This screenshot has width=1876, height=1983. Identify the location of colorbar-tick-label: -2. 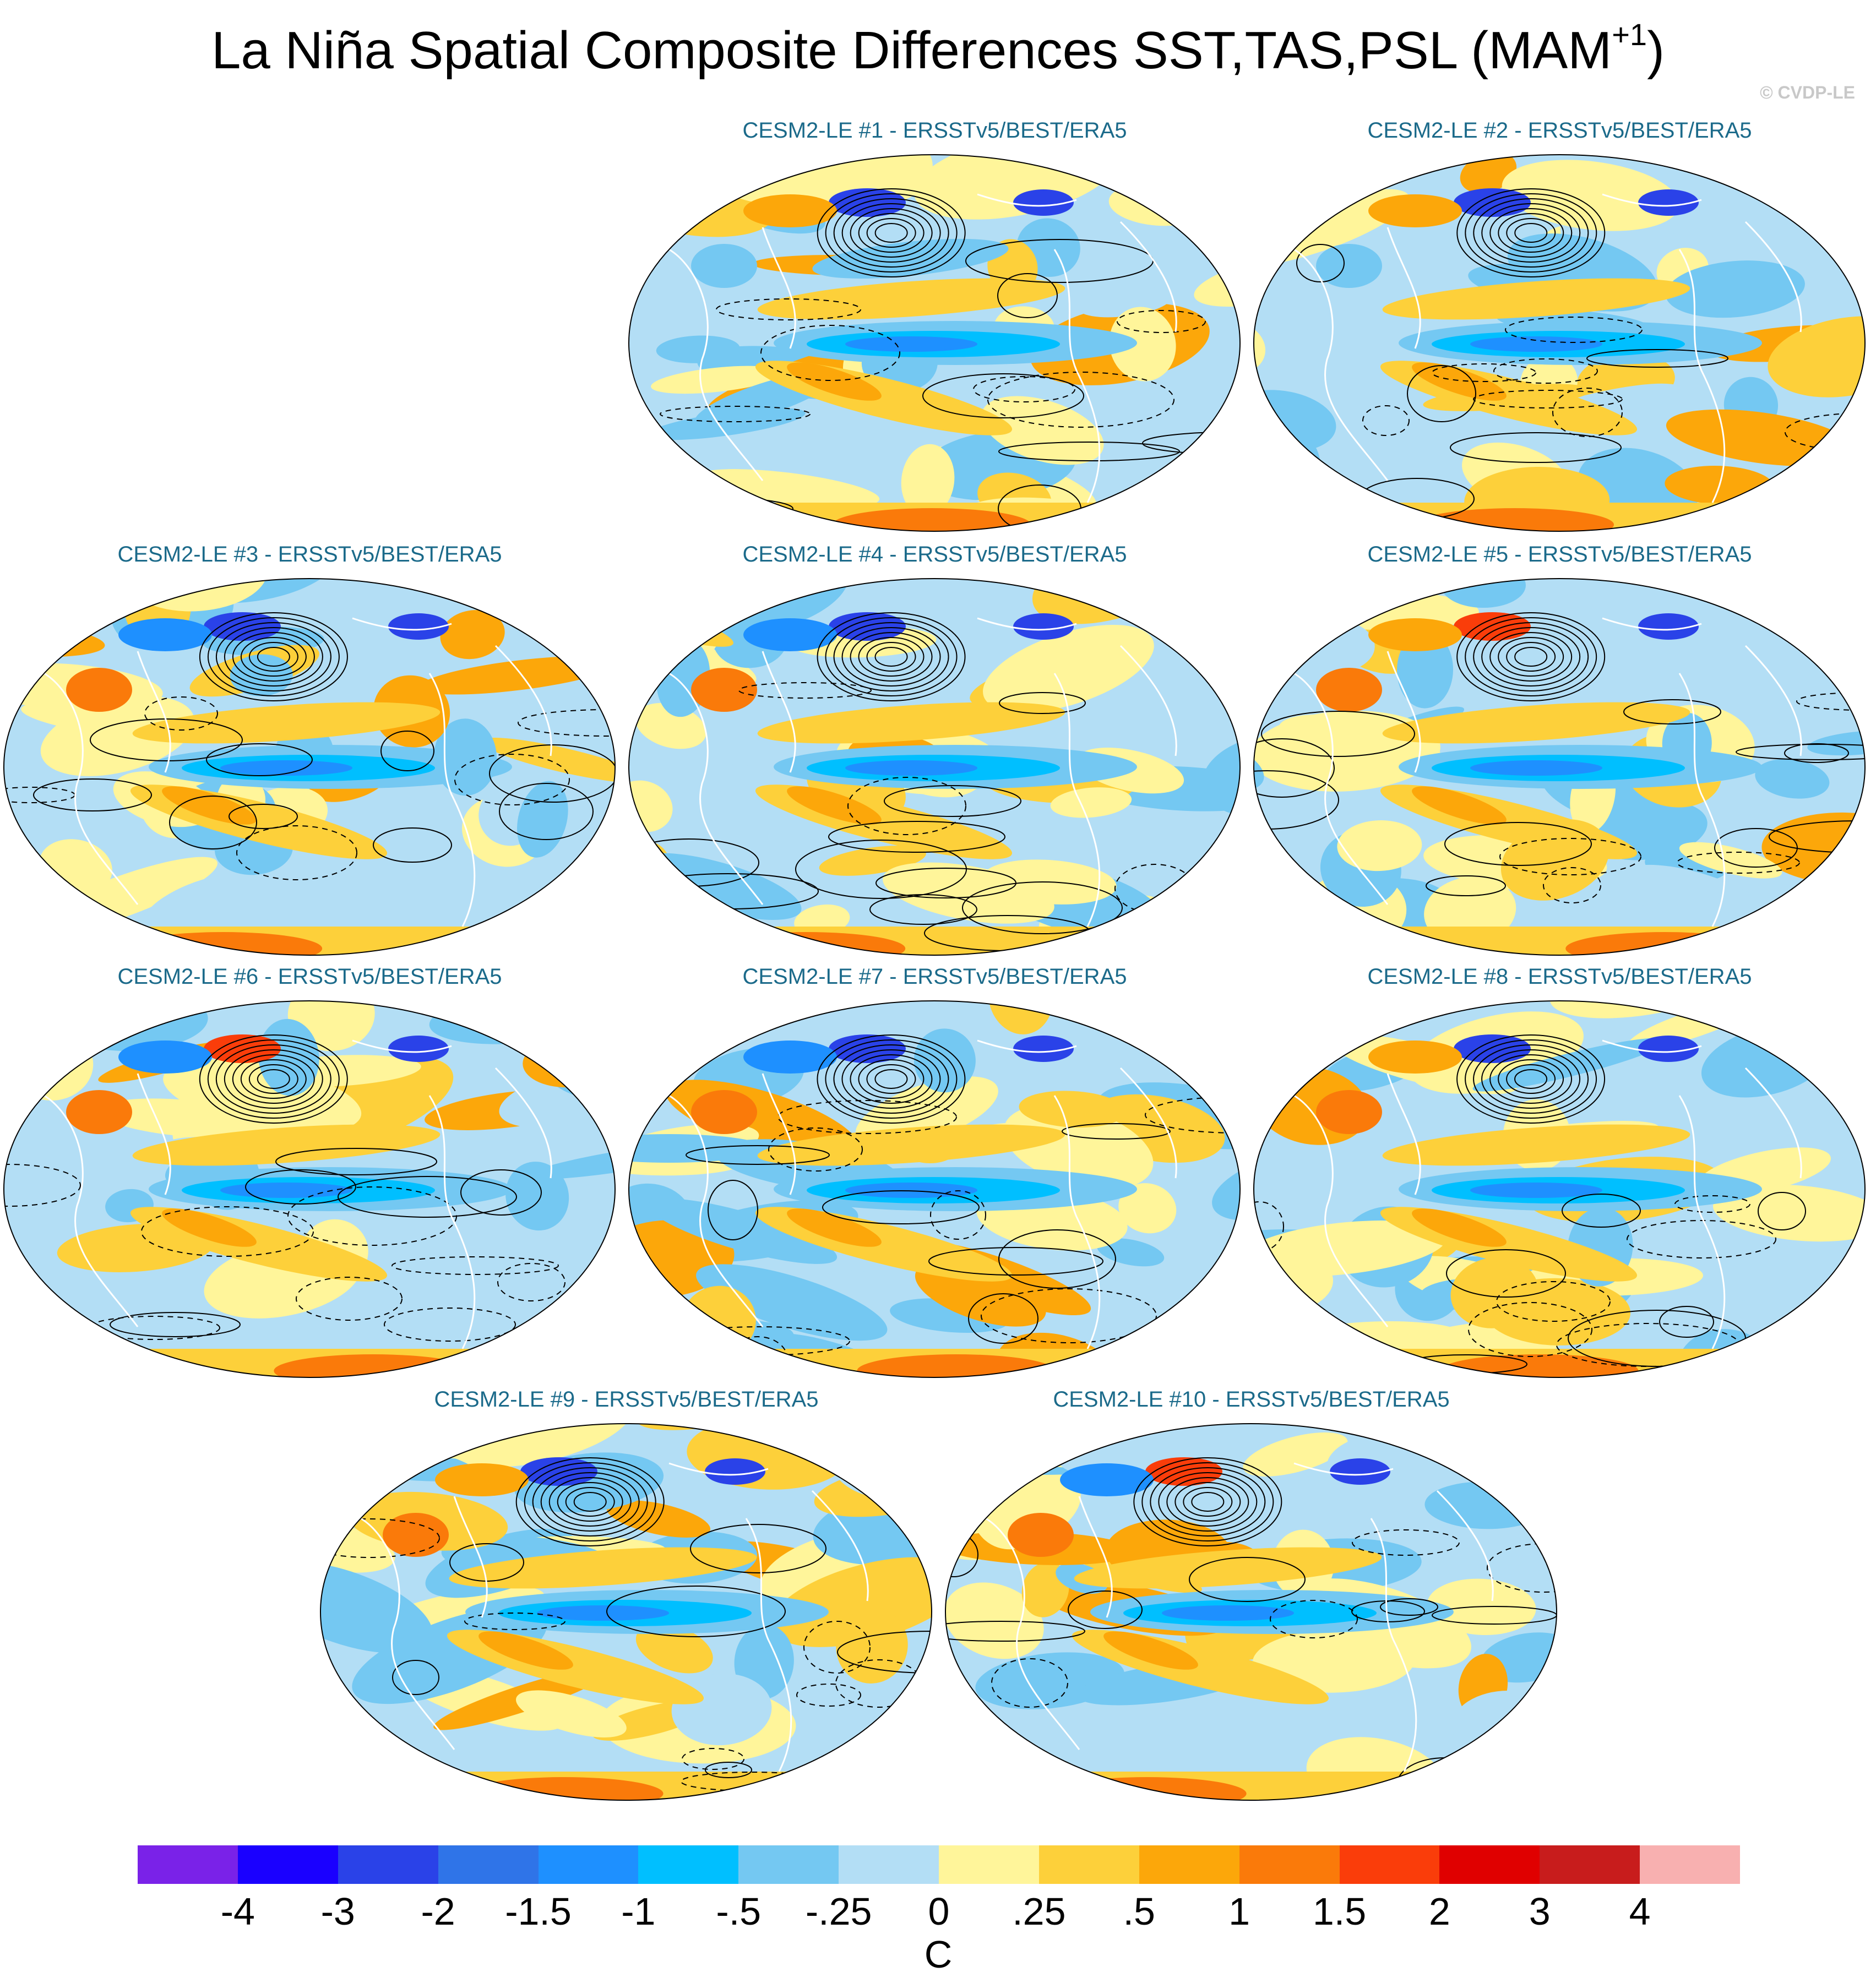
(438, 1911).